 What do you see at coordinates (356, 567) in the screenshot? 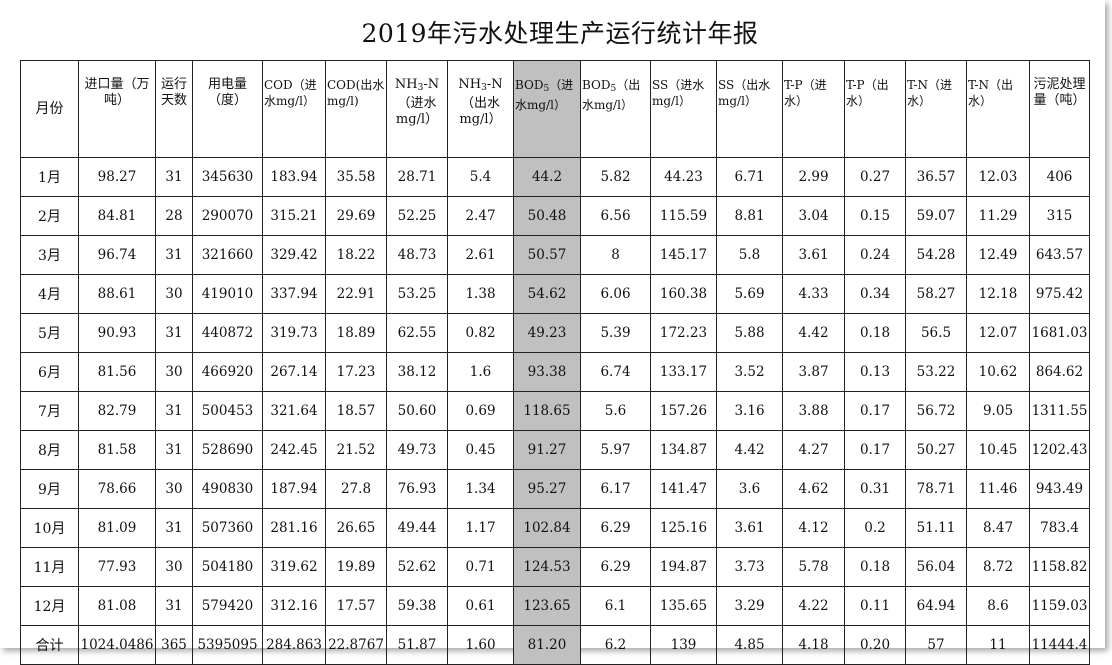
I see `cell-cod-out: 19.89` at bounding box center [356, 567].